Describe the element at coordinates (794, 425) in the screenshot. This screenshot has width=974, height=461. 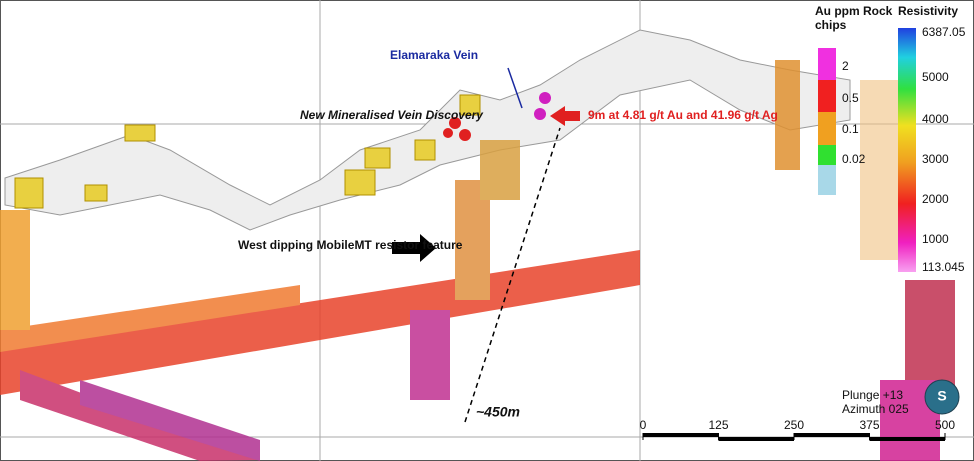
I see `scale-label: 250` at that location.